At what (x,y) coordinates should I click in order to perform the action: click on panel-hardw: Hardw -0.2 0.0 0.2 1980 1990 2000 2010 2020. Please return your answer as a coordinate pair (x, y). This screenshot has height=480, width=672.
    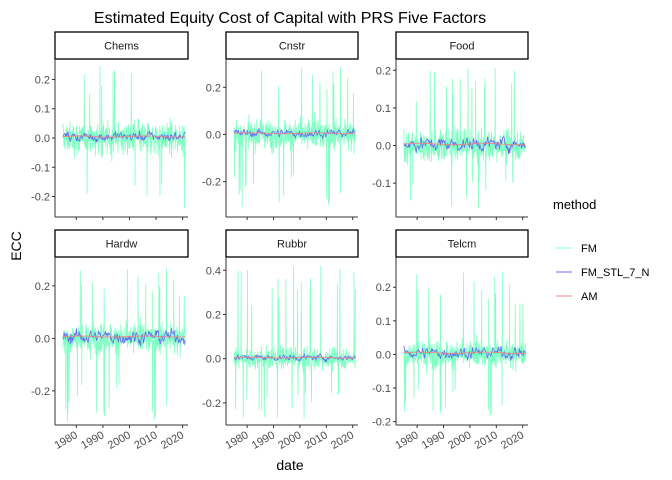
    Looking at the image, I should click on (110, 340).